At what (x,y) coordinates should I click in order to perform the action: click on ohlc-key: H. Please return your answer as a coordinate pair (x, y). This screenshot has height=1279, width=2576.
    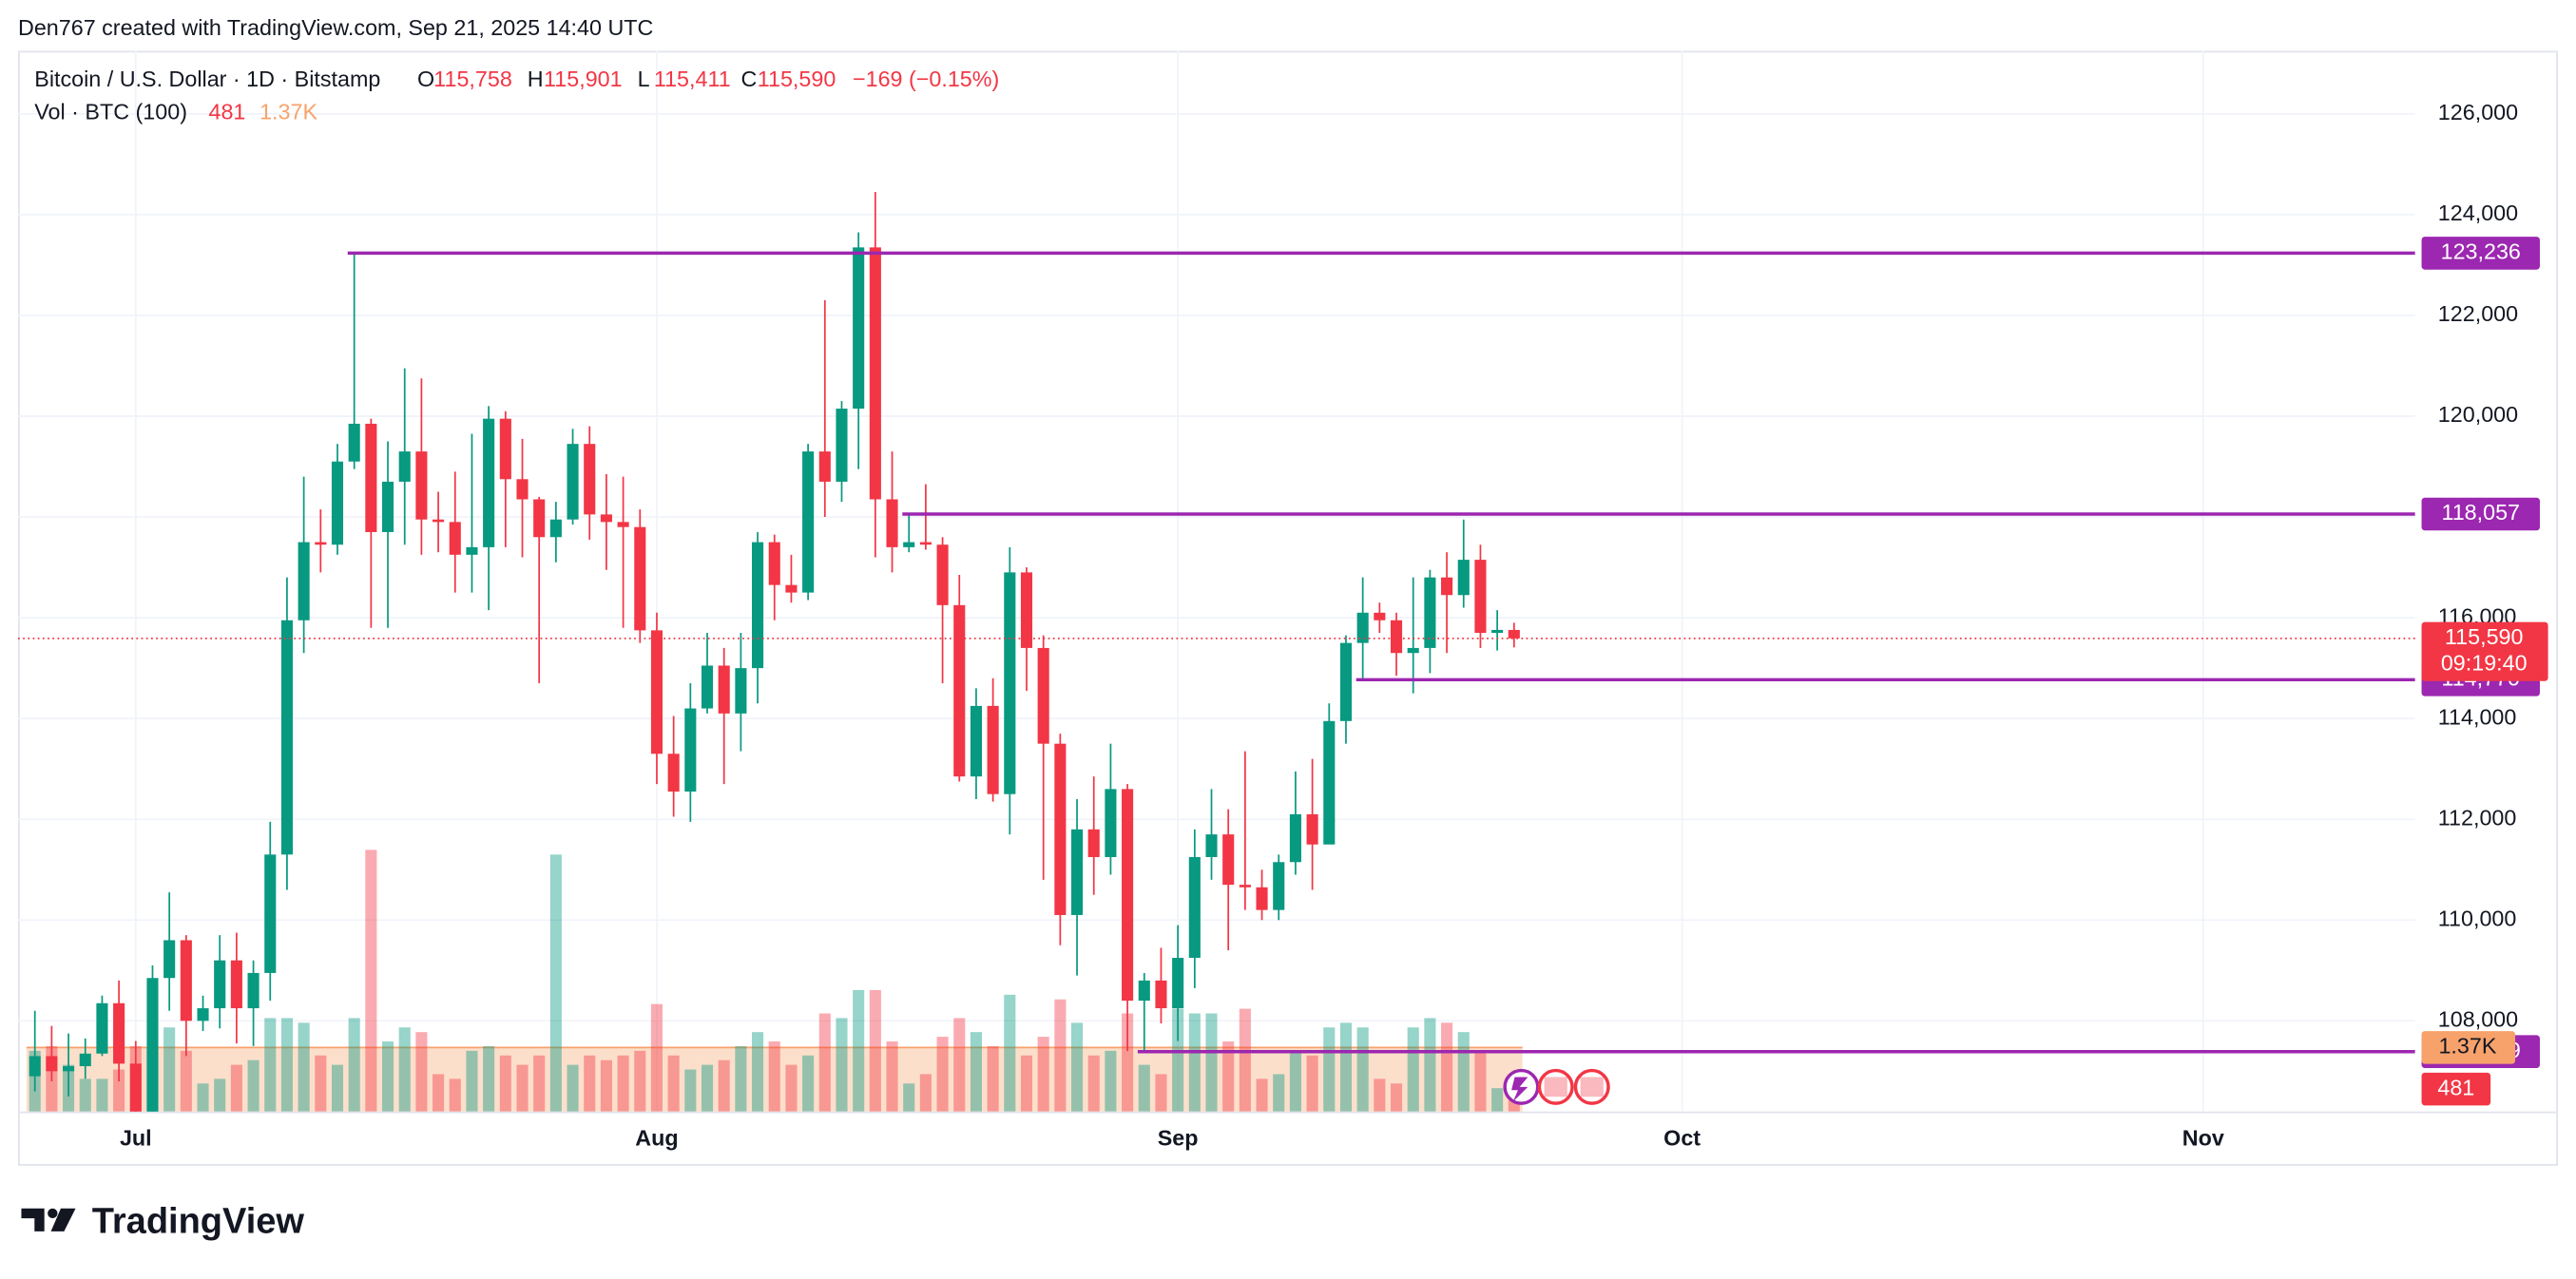
    Looking at the image, I should click on (536, 79).